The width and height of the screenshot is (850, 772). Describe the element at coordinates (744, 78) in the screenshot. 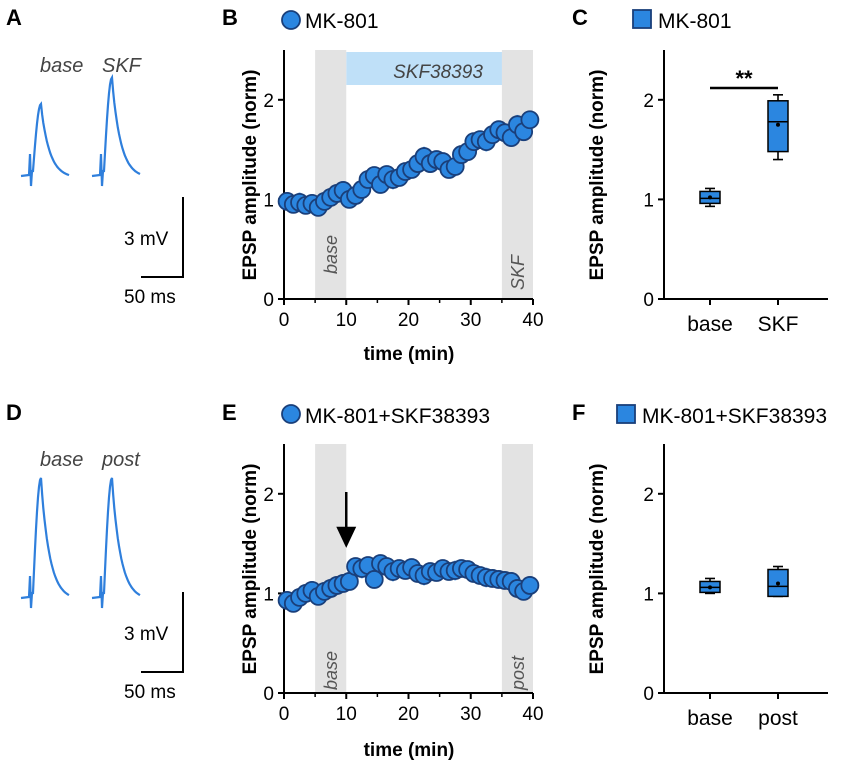

I see `significance-label: **` at that location.